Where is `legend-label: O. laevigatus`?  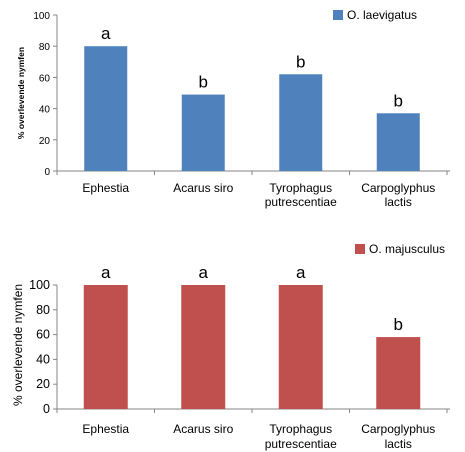 legend-label: O. laevigatus is located at coordinates (382, 15).